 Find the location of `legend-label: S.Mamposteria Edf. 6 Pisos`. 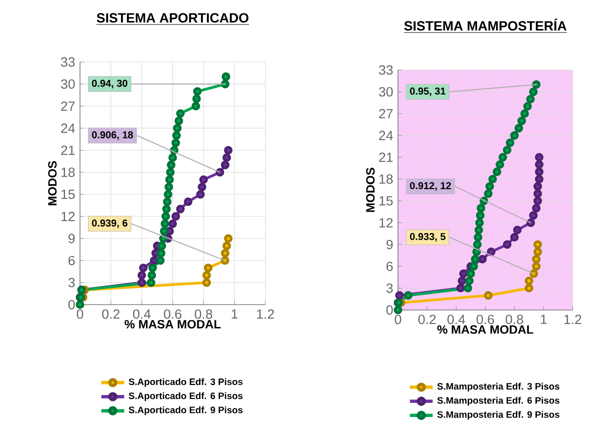

legend-label: S.Mamposteria Edf. 6 Pisos is located at coordinates (498, 401).